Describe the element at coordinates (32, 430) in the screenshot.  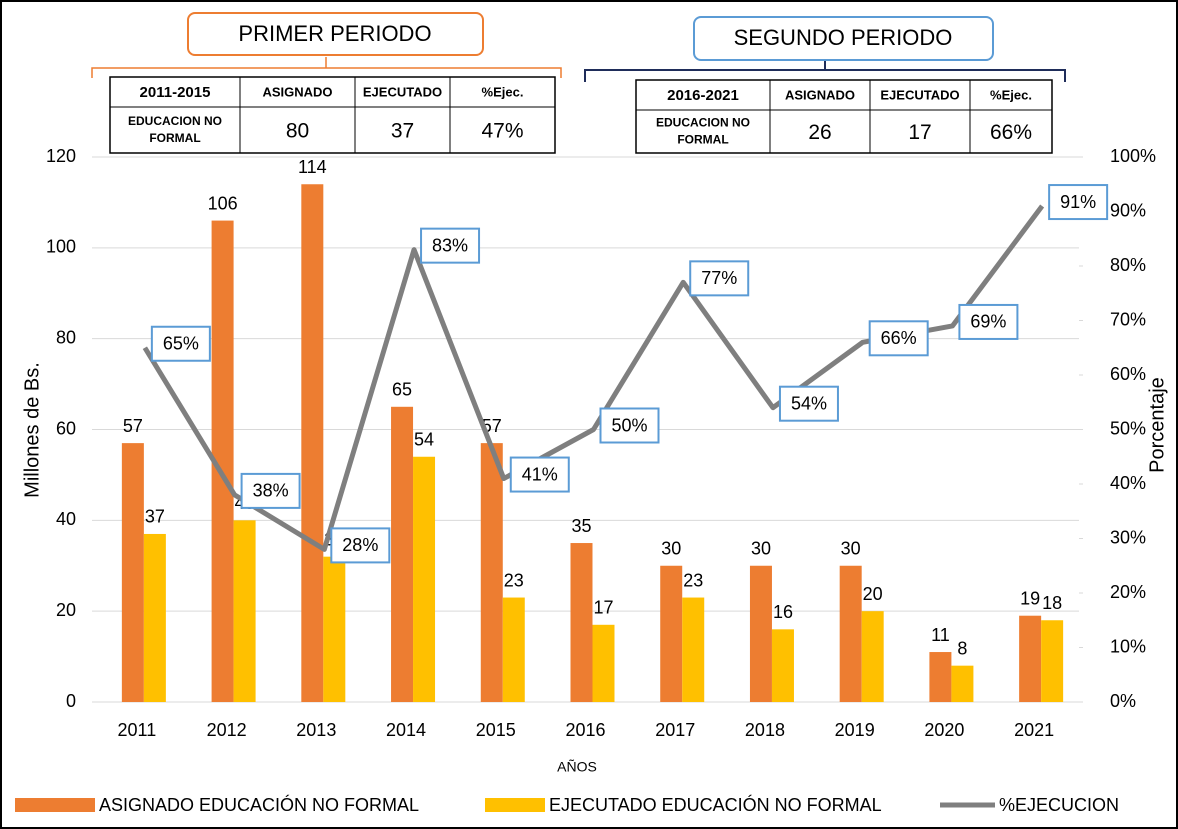
I see `y-axis-label: Millones de Bs.` at that location.